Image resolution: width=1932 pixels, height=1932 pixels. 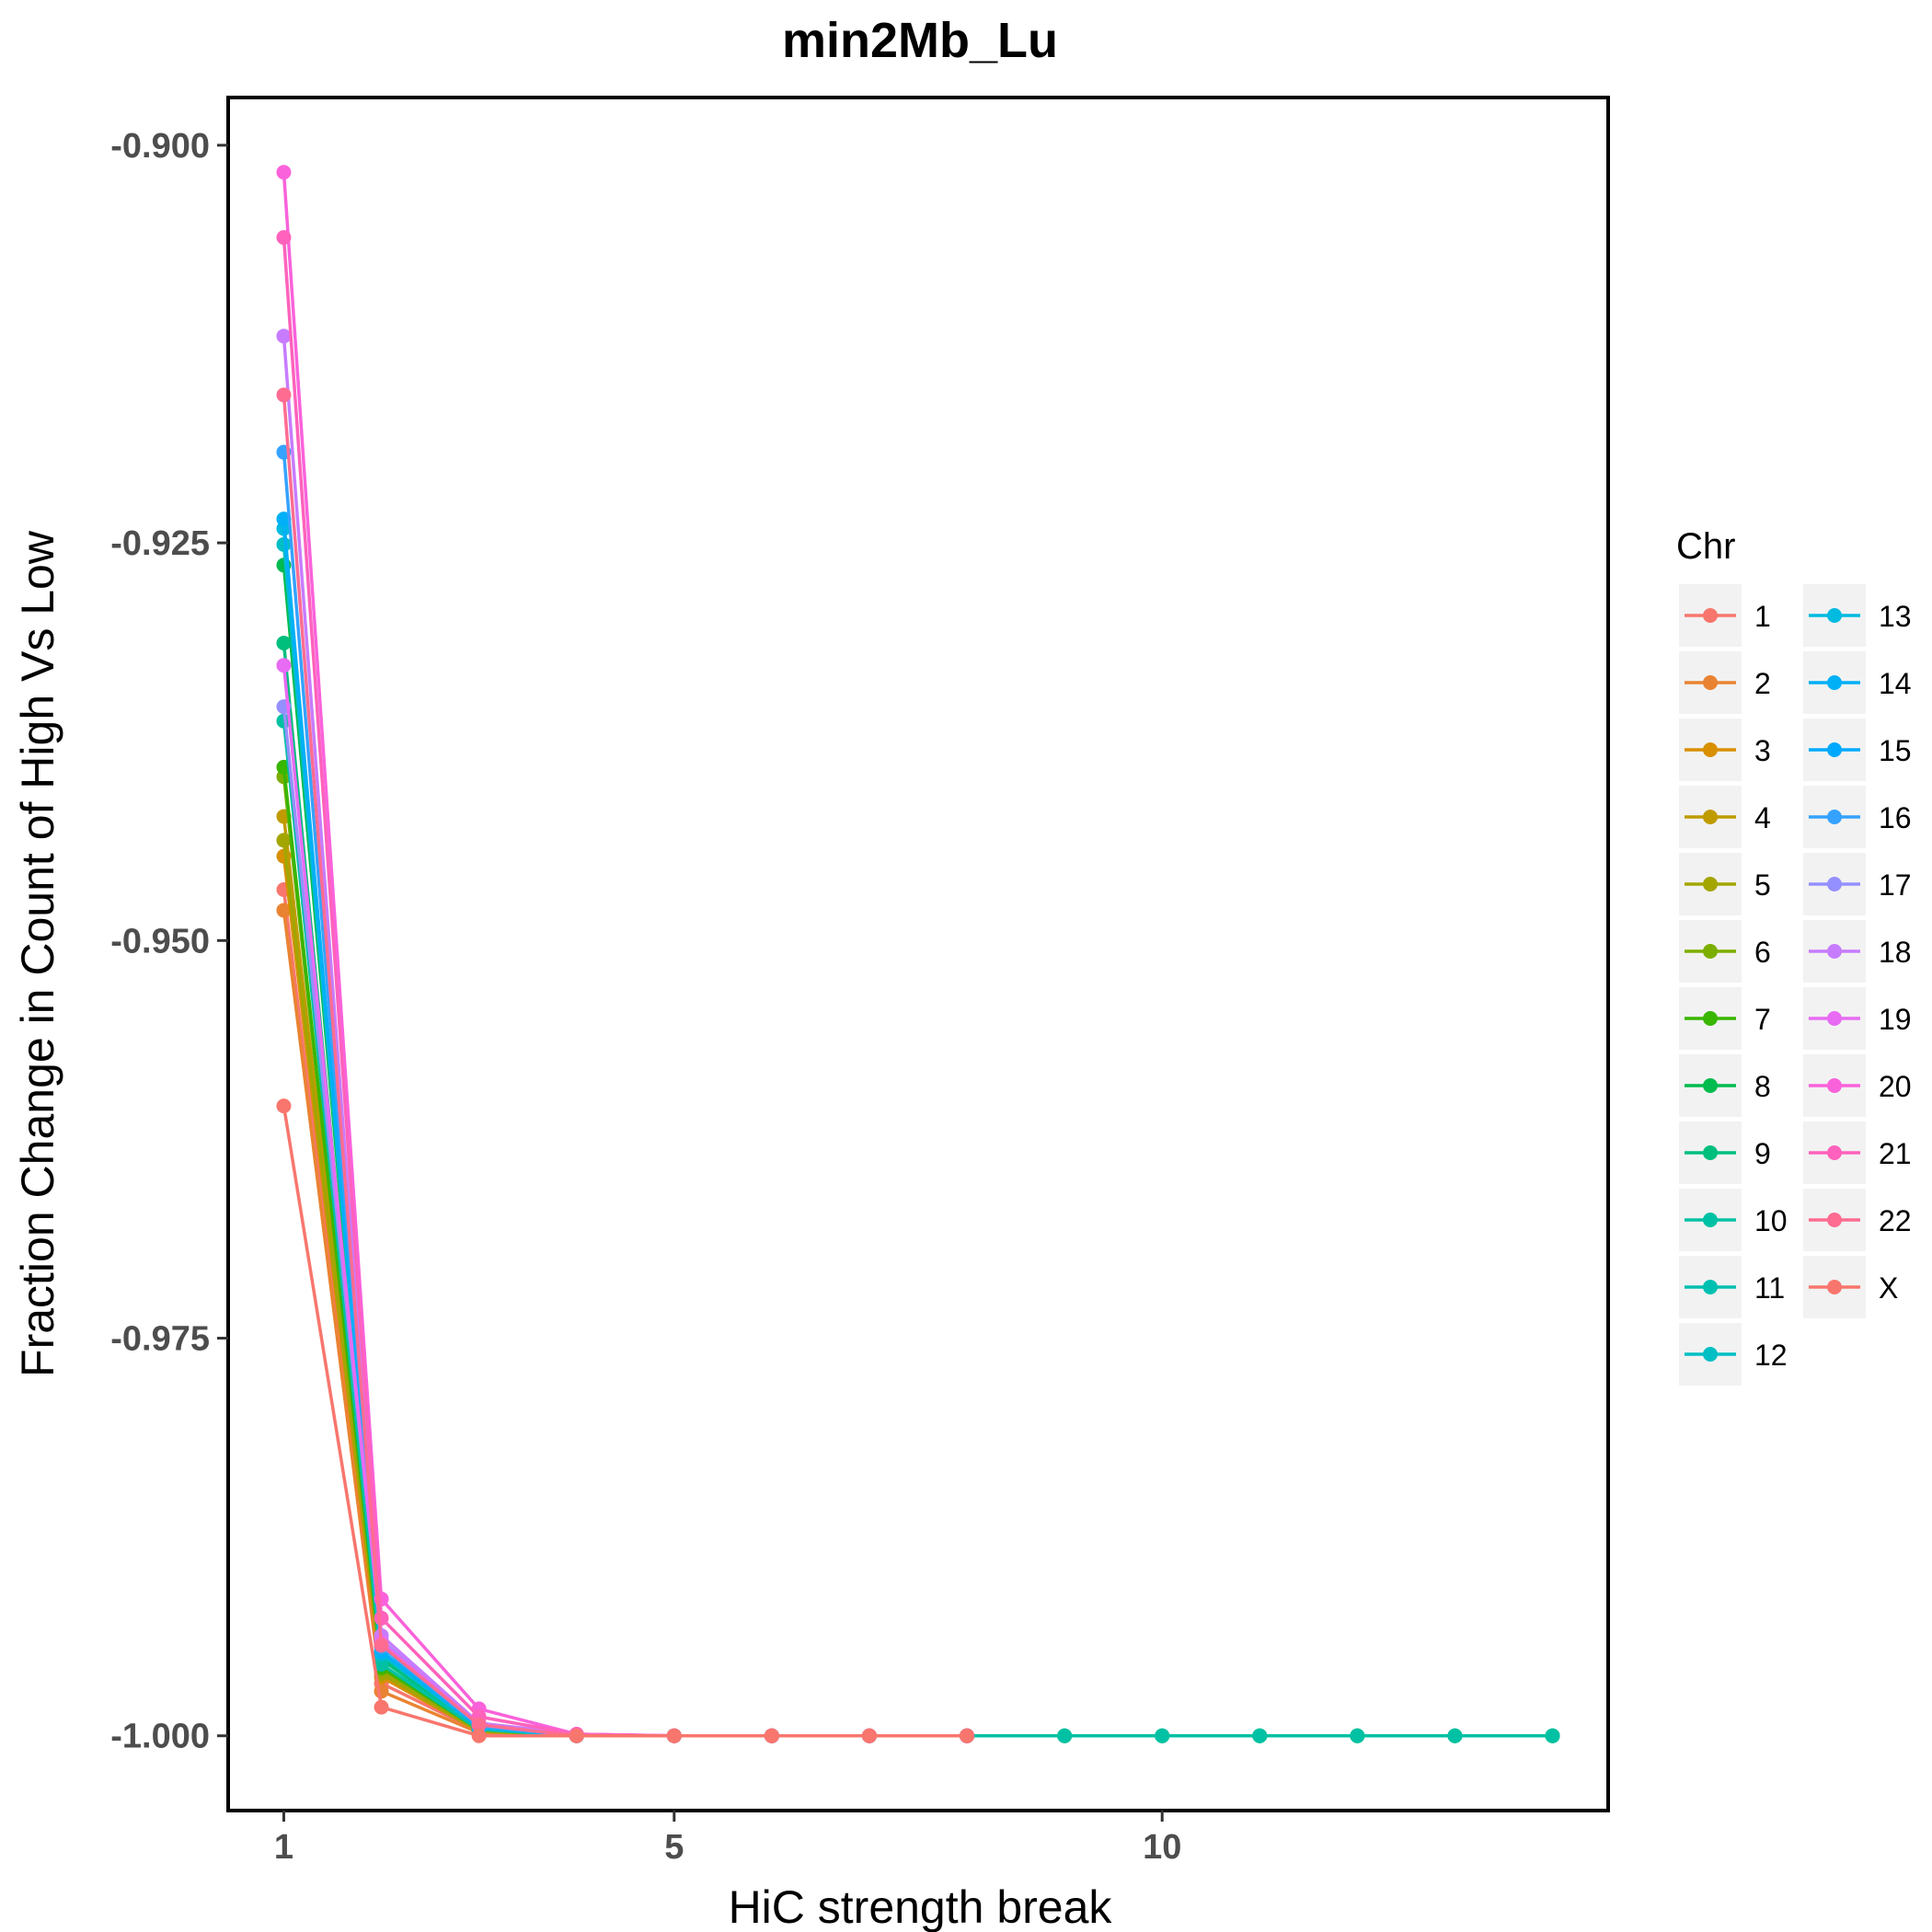 I want to click on series-X, so click(x=625, y=1420).